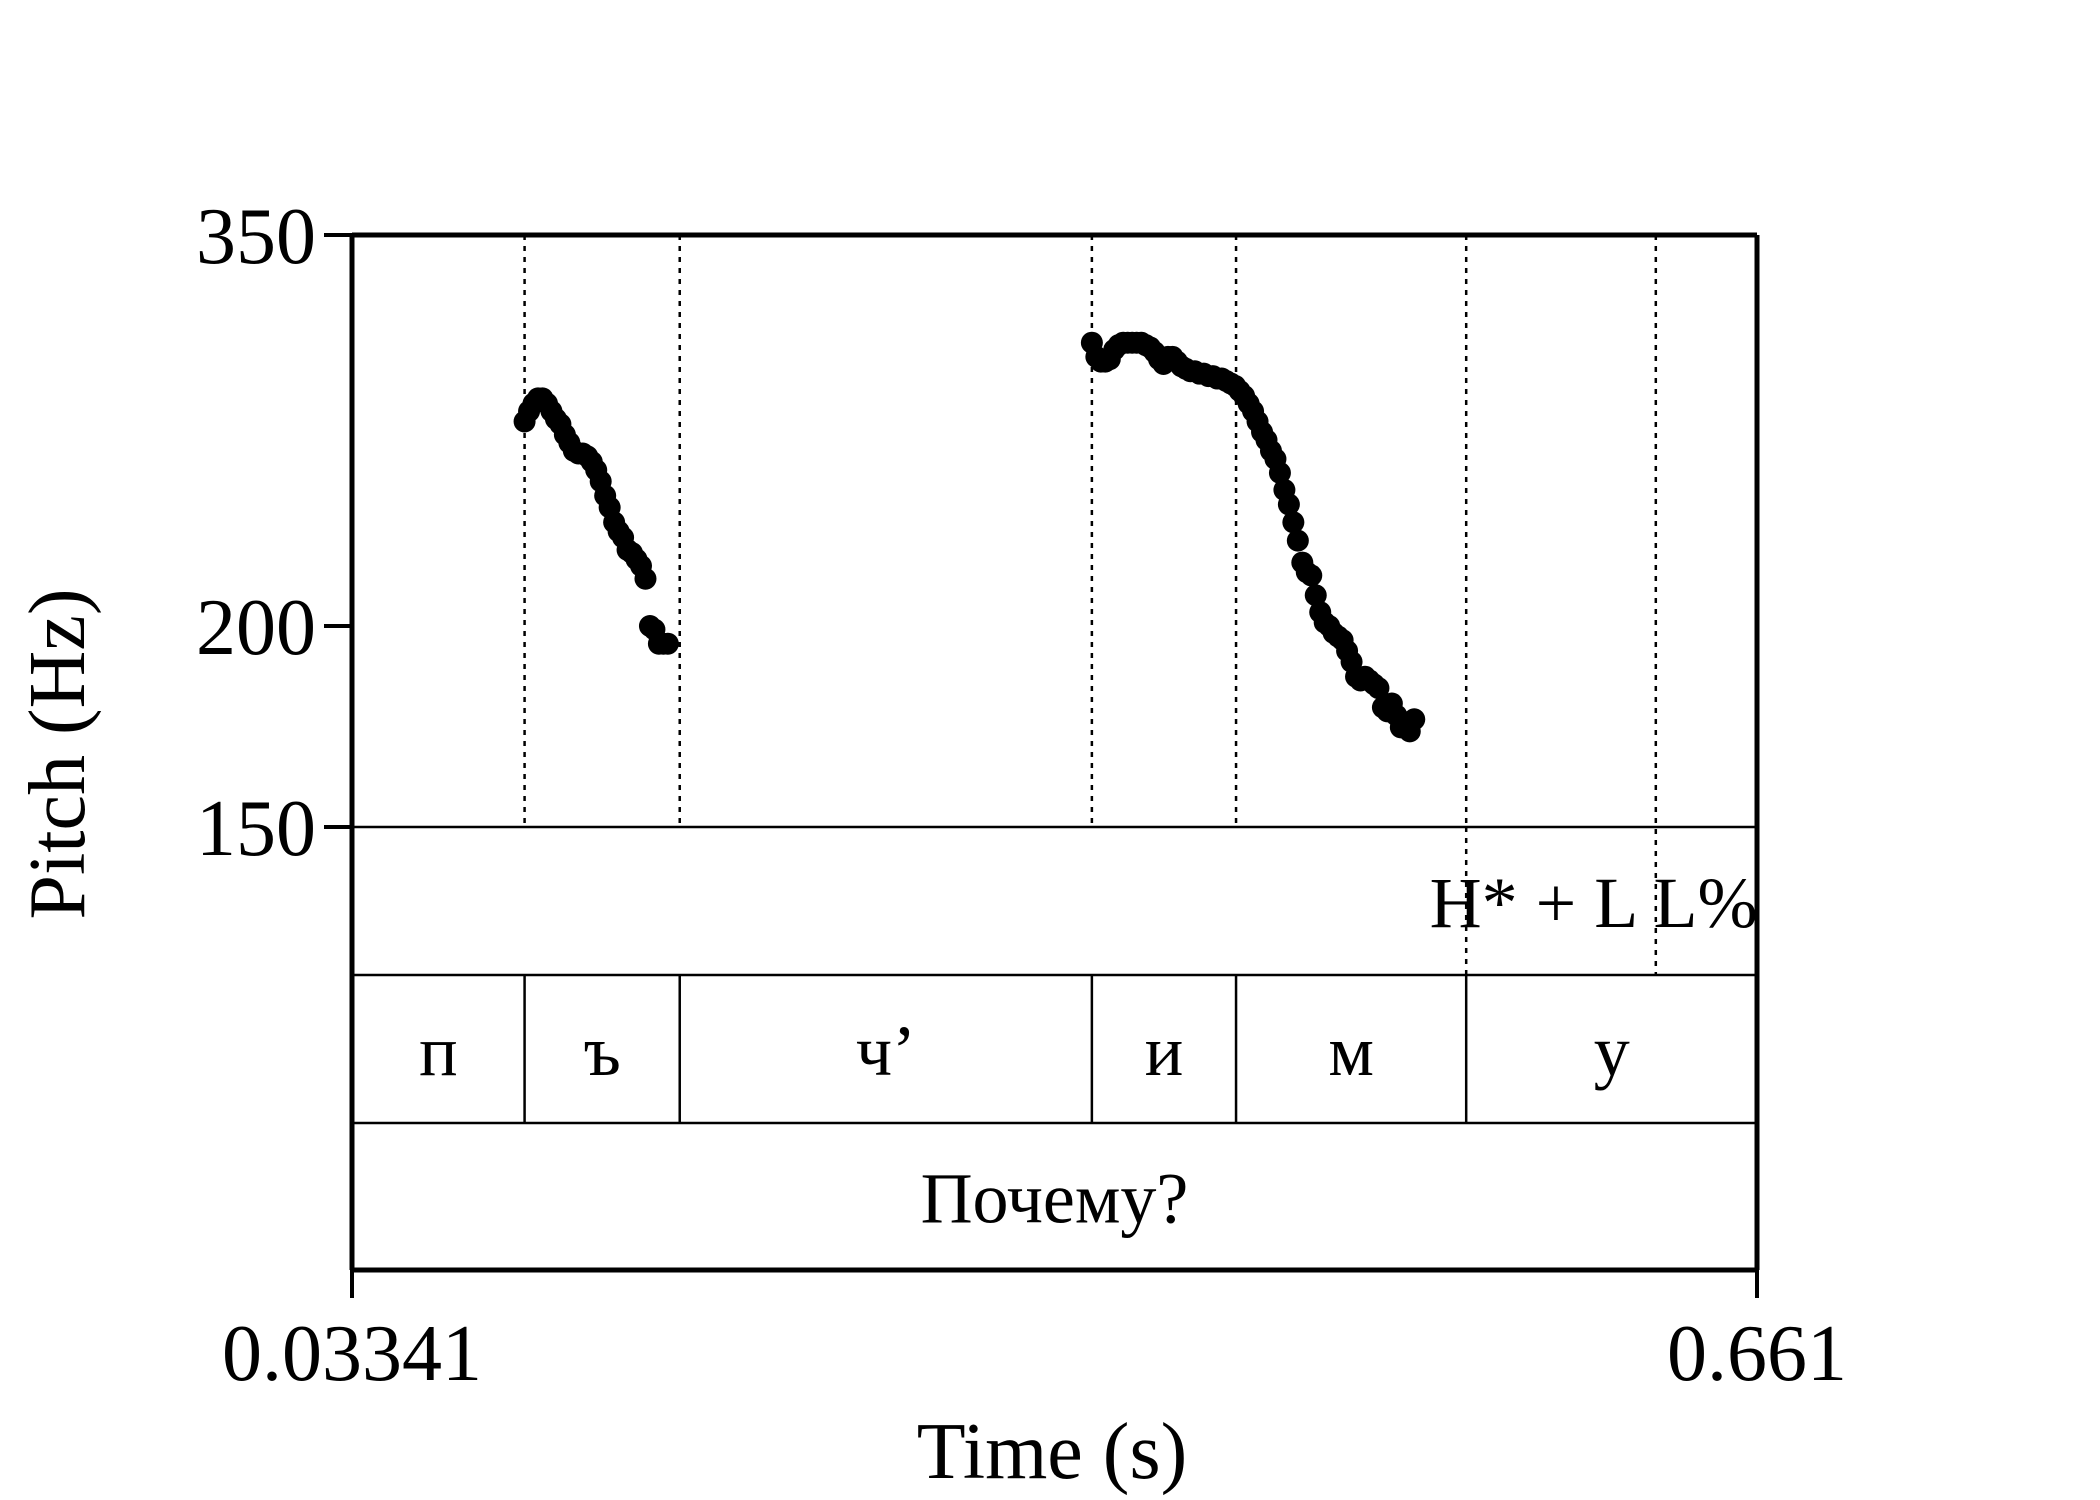 The width and height of the screenshot is (2100, 1500). What do you see at coordinates (1052, 1452) in the screenshot?
I see `x-axis-title: Time (s)` at bounding box center [1052, 1452].